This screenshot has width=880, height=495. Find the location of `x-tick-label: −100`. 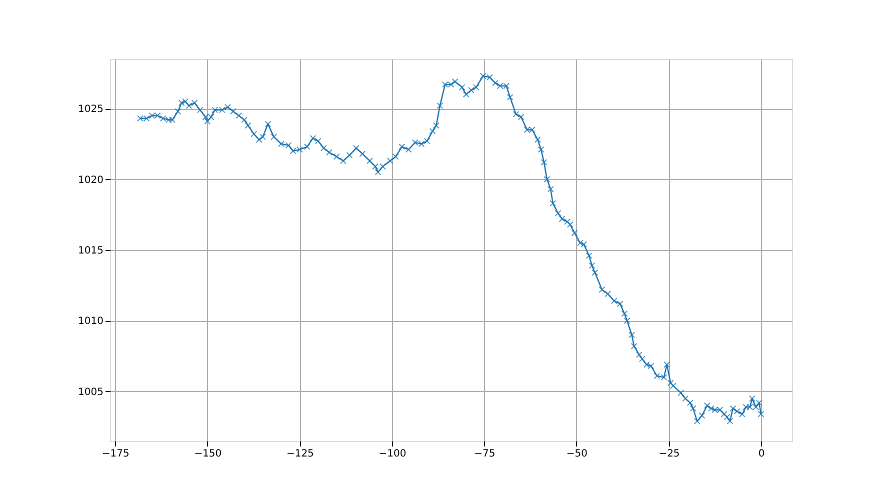

x-tick-label: −100 is located at coordinates (392, 454).